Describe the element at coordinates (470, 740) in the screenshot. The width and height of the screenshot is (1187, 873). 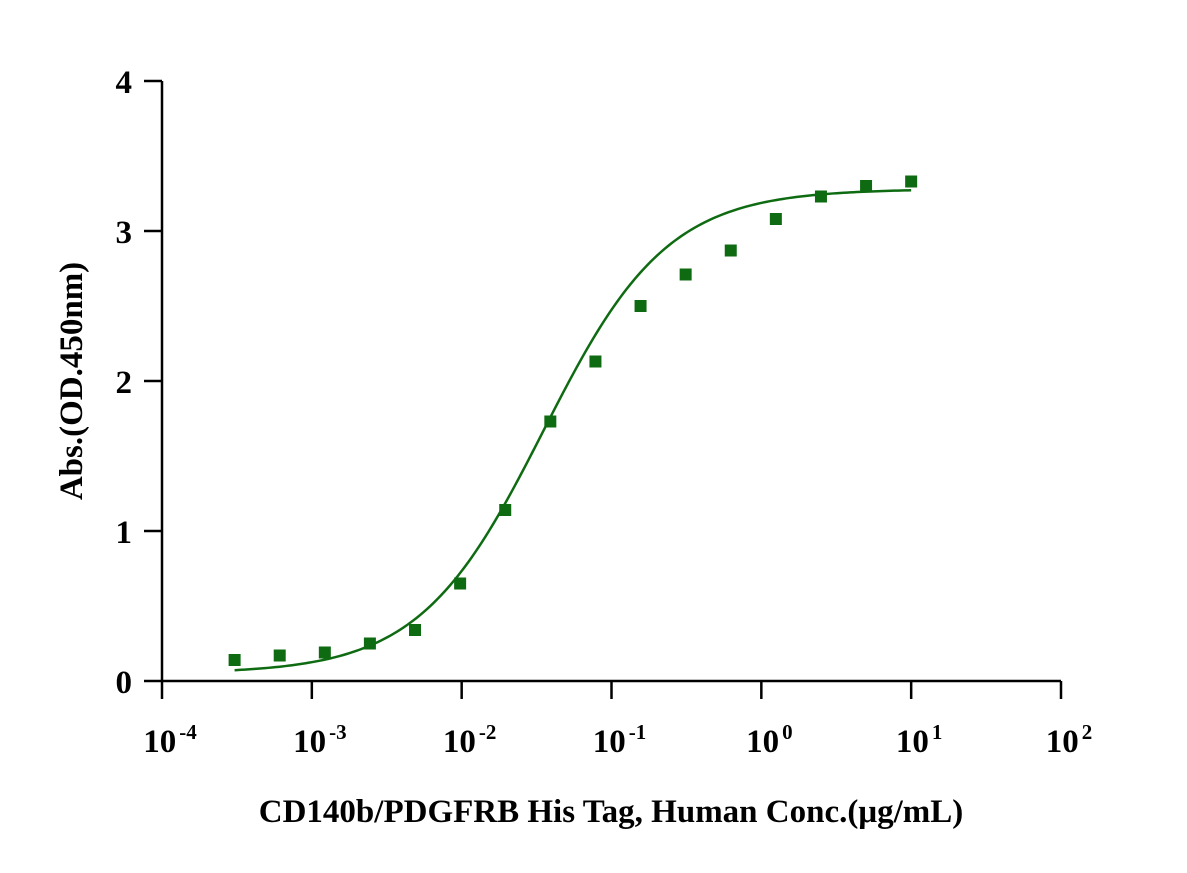
I see `x-tick-label: 10 -2` at that location.